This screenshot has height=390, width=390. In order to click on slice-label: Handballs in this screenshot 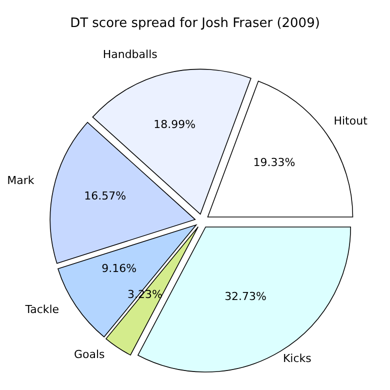, I will do `click(130, 54)`.